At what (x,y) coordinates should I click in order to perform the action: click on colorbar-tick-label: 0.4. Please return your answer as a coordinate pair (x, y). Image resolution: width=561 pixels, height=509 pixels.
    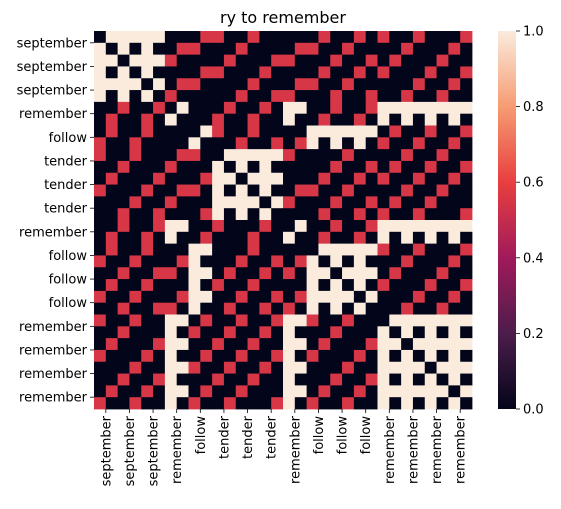
    Looking at the image, I should click on (533, 258).